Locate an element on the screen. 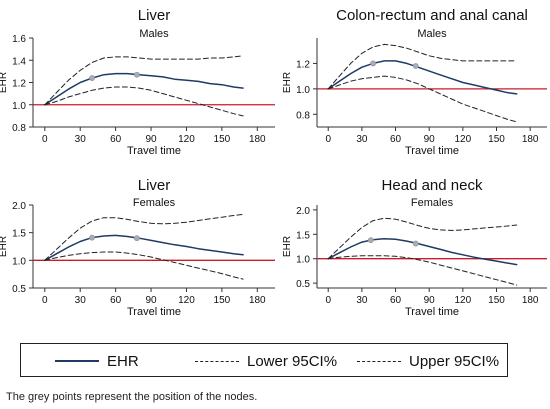 The image size is (550, 409). y-tick-label: 1.4 is located at coordinates (19, 61).